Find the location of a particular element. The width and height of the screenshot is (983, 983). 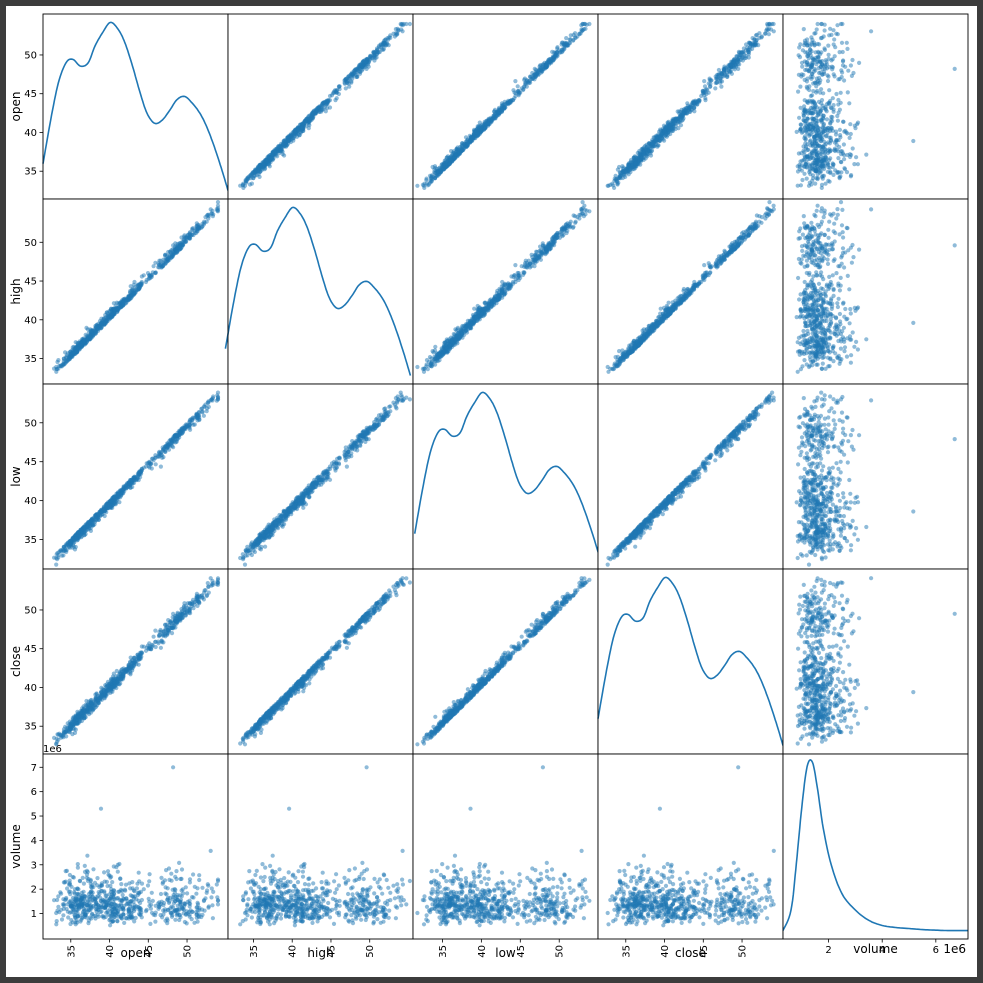

cell-open-vs-volume is located at coordinates (875, 106).